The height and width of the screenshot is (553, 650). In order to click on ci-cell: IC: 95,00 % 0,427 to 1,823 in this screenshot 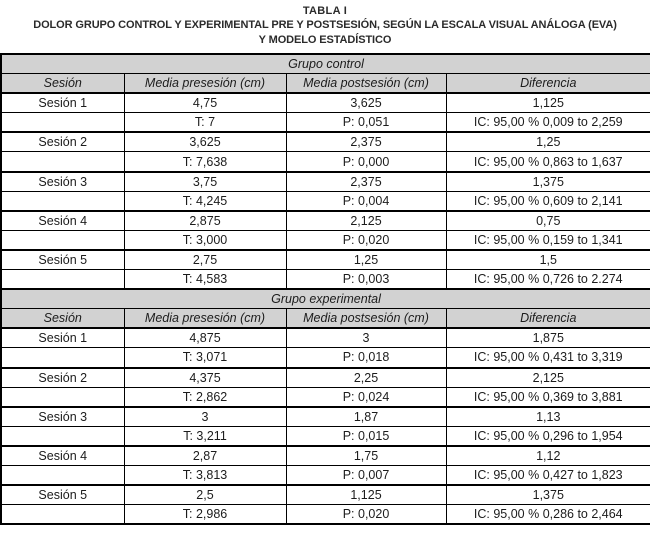, I will do `click(547, 475)`.